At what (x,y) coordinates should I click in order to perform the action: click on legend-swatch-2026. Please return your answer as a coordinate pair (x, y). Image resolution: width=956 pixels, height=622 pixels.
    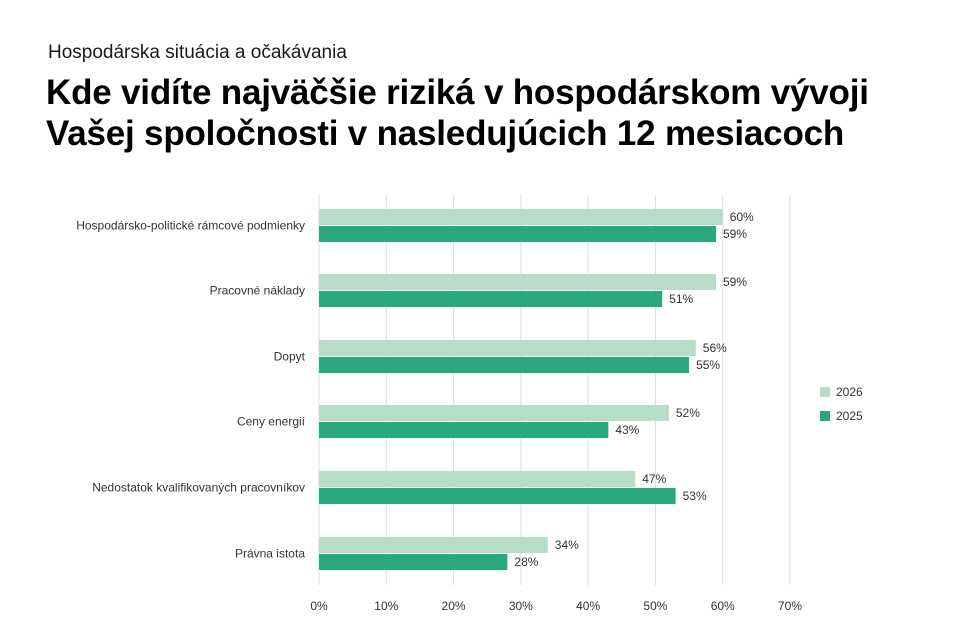
    Looking at the image, I should click on (825, 392).